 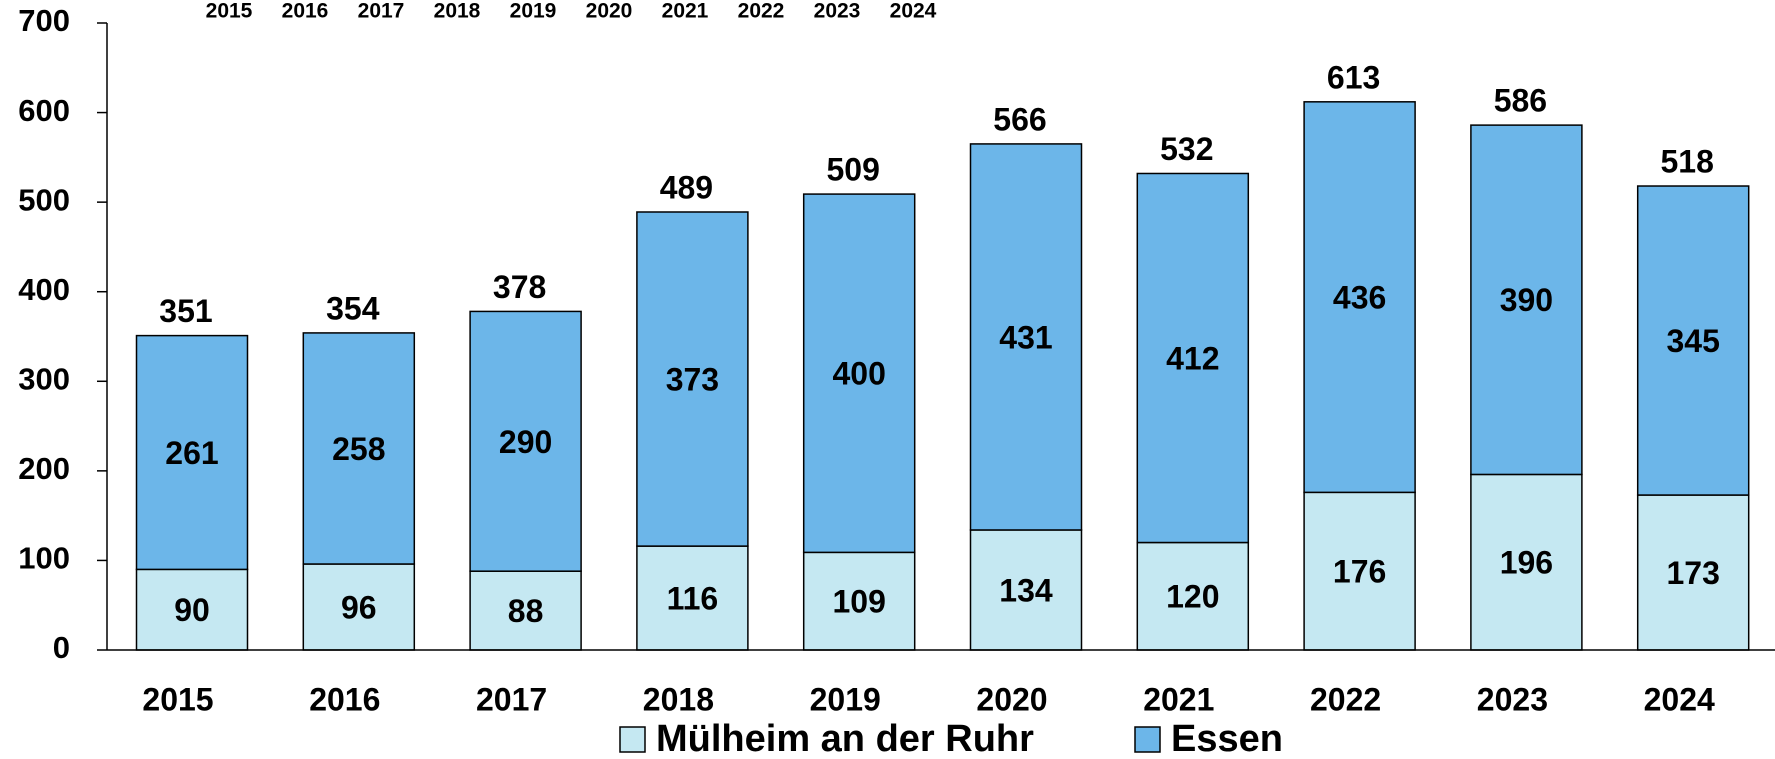 I want to click on y-tick-label: 400, so click(x=44, y=289).